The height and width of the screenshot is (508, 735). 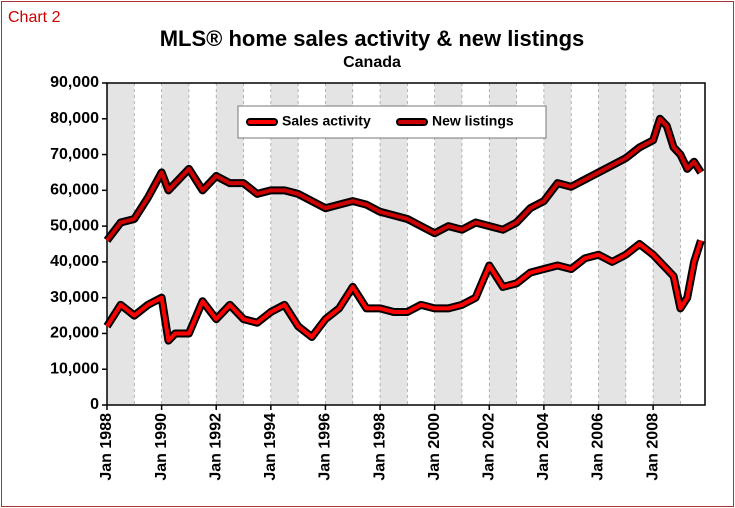 I want to click on y-tick-label: 40,000, so click(x=74, y=261).